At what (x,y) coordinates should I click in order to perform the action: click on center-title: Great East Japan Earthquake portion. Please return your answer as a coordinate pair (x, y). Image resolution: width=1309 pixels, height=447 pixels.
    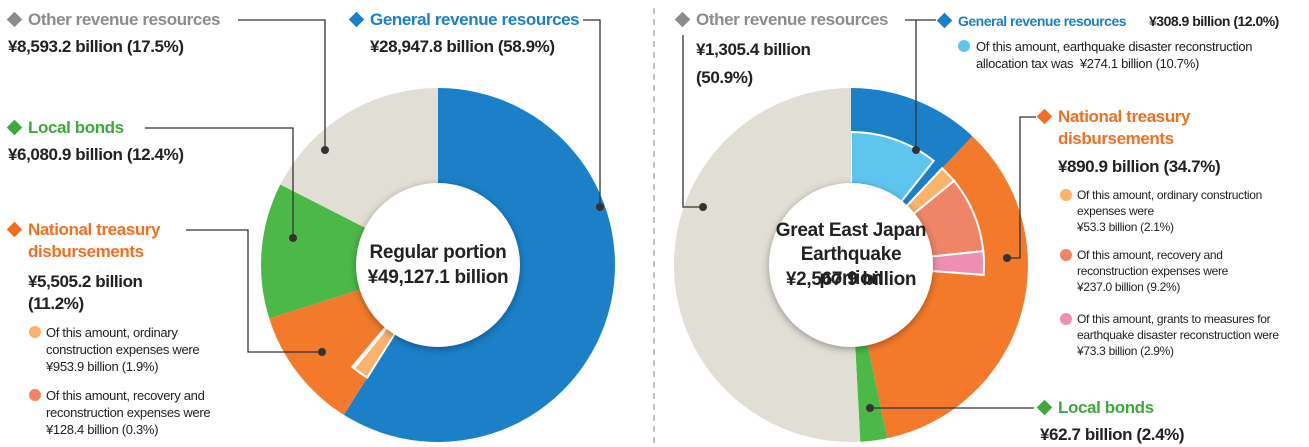
    Looking at the image, I should click on (851, 254).